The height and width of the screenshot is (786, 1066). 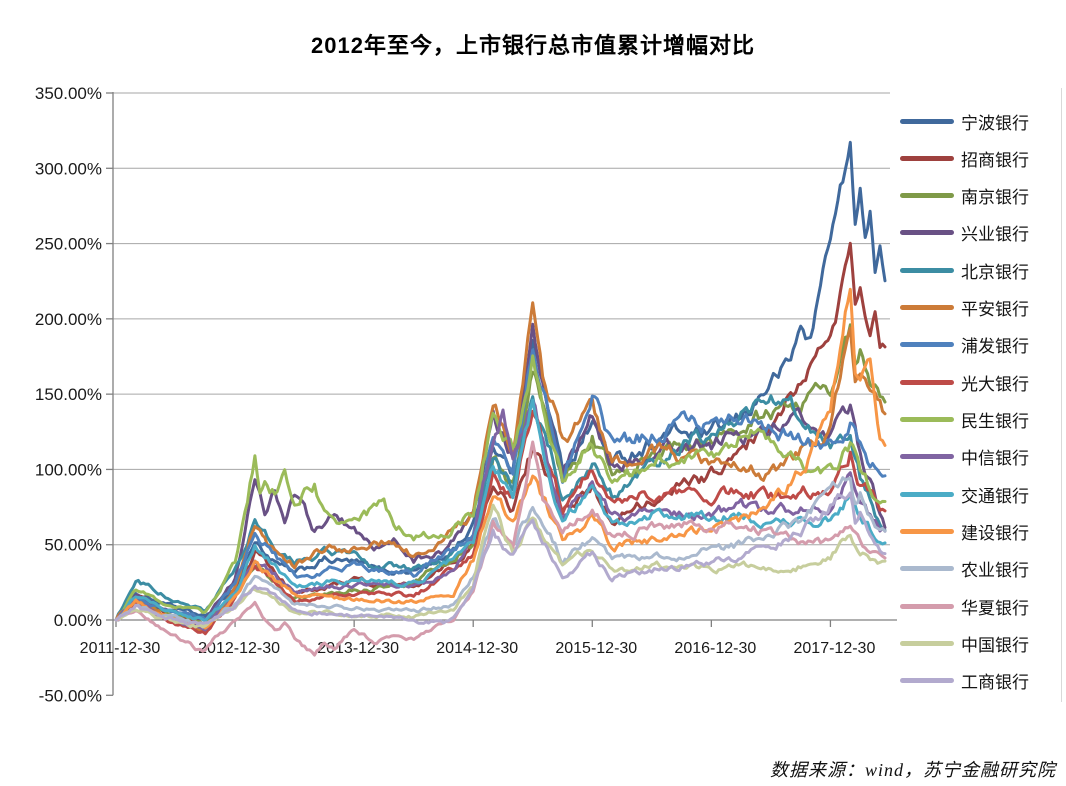 What do you see at coordinates (995, 496) in the screenshot?
I see `legend-label: 交通银行` at bounding box center [995, 496].